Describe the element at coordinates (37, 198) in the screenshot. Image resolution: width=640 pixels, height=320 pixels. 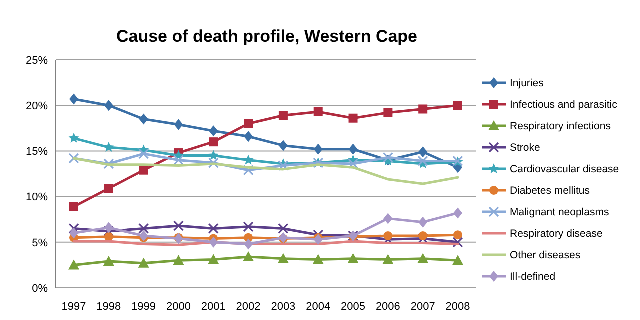
I see `y-tick-label: 10%` at that location.